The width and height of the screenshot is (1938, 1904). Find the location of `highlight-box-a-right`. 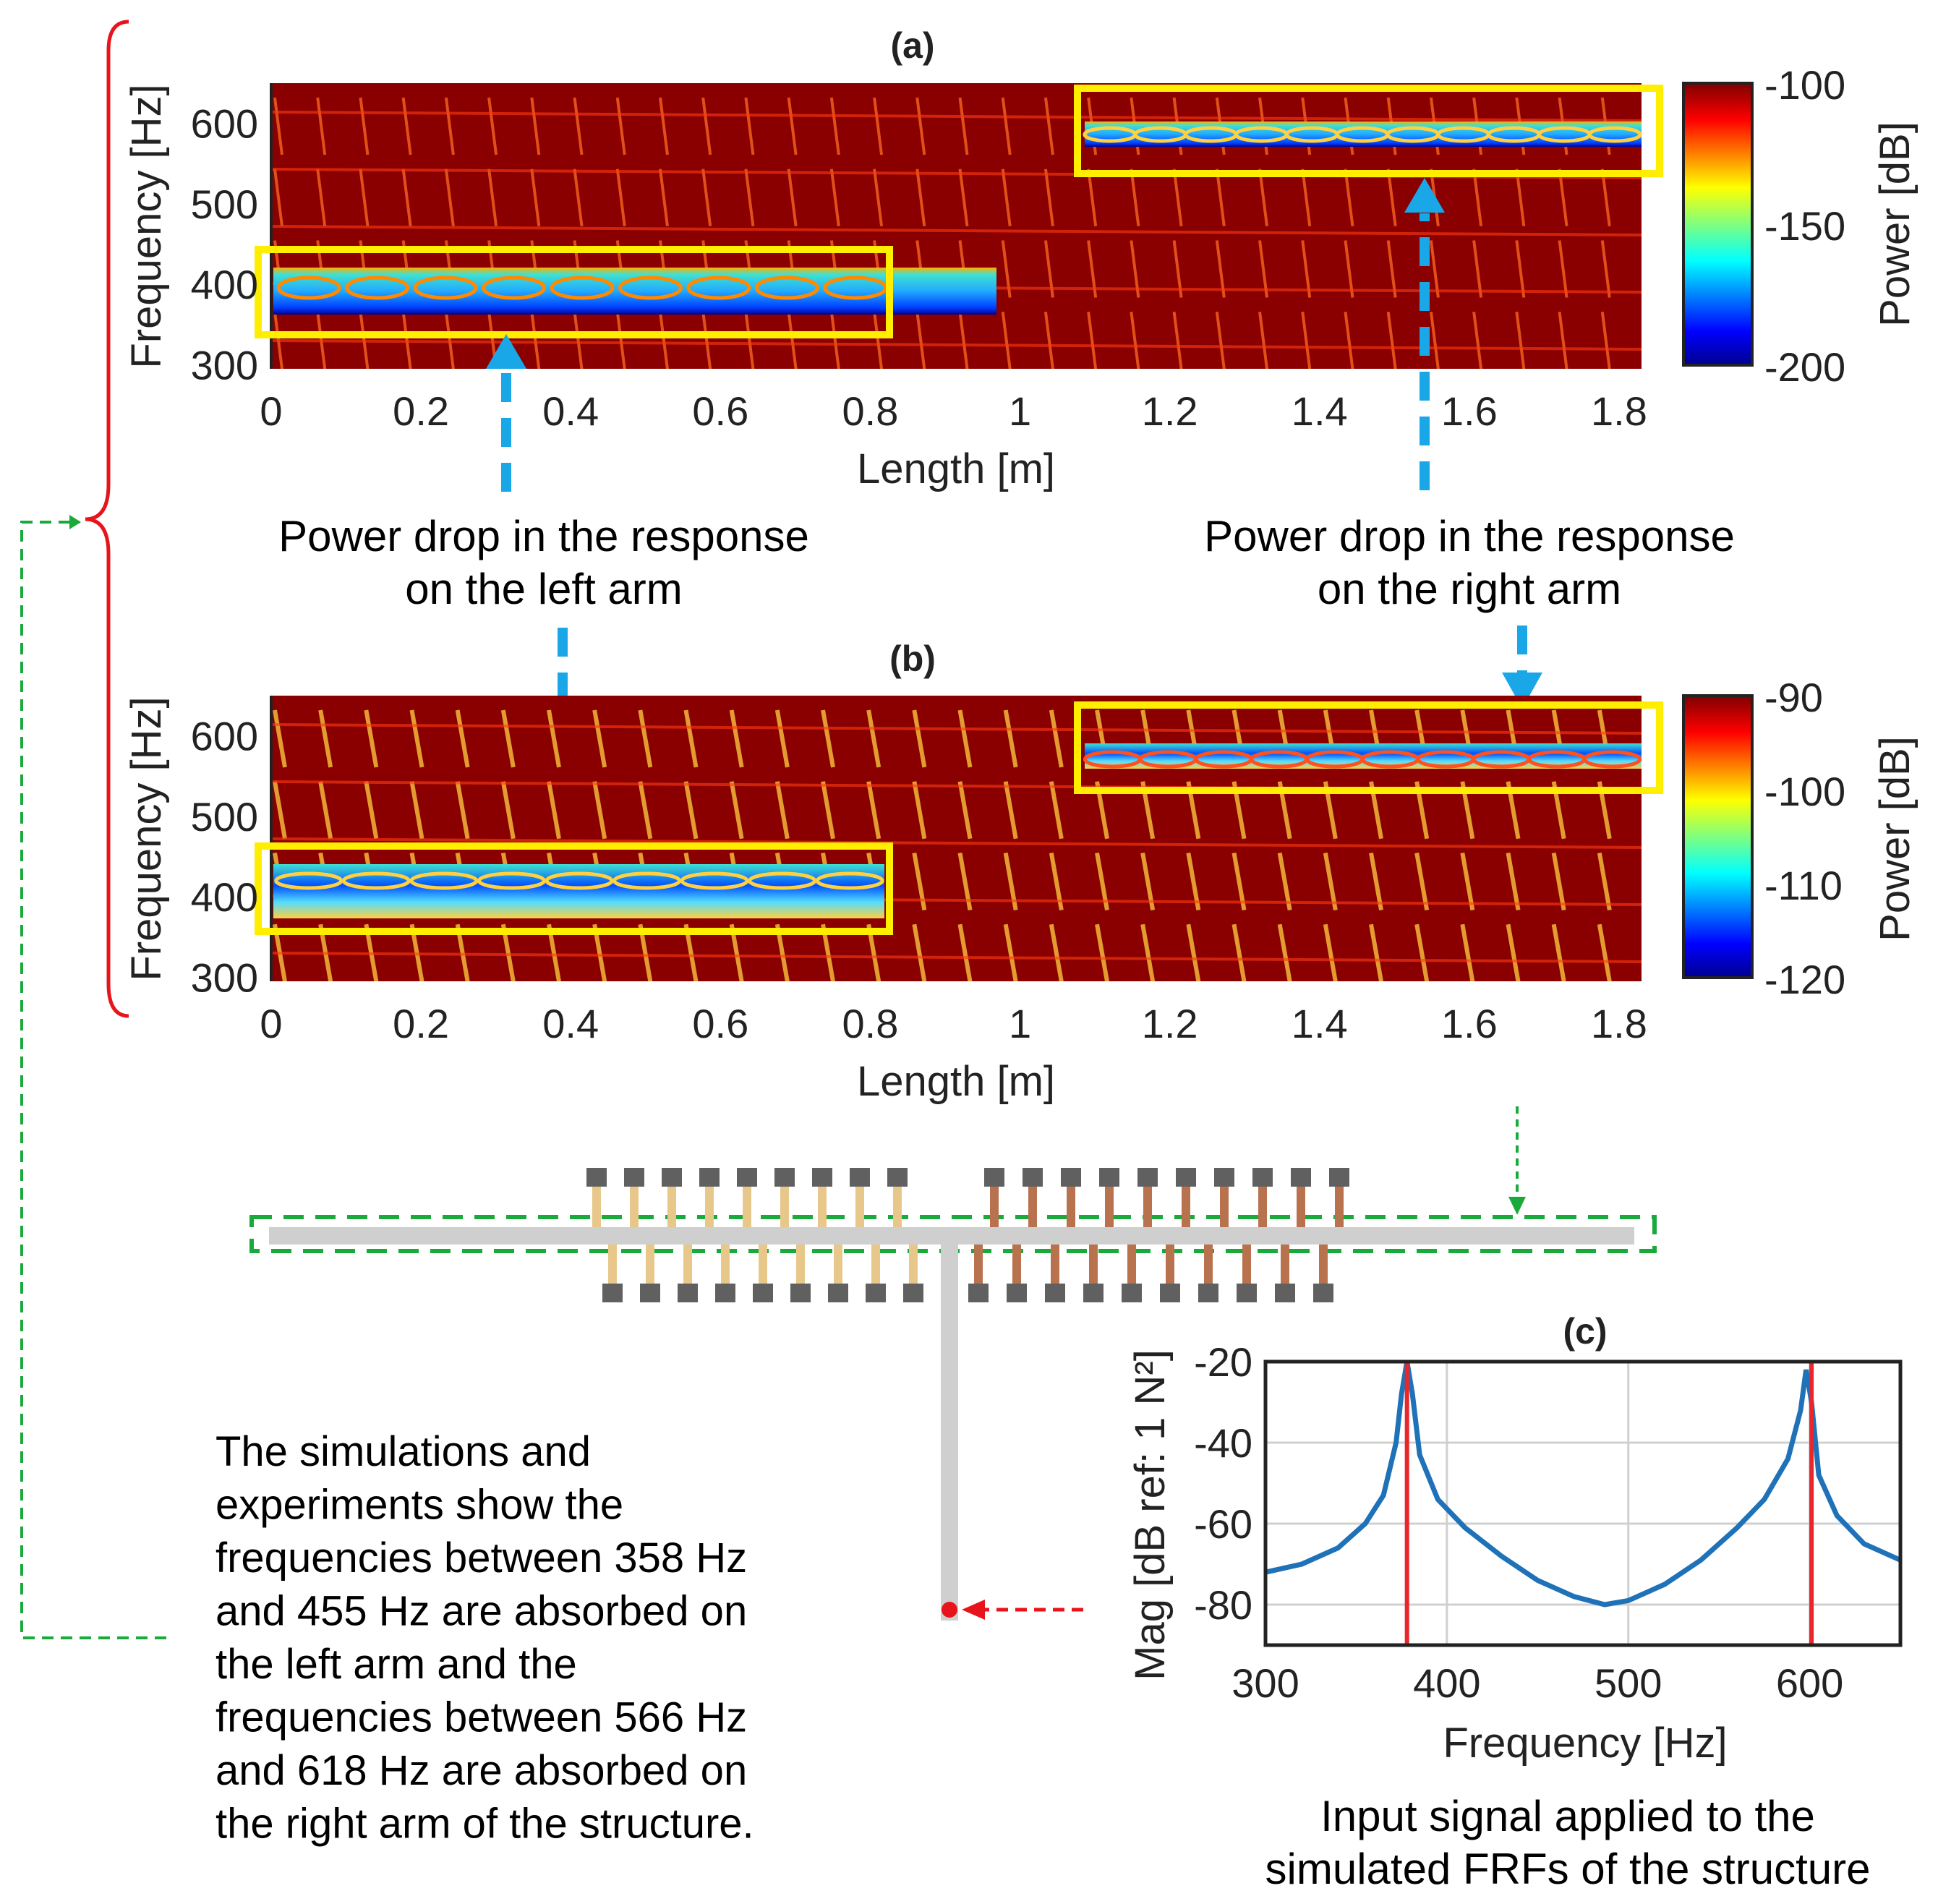

highlight-box-a-right is located at coordinates (1368, 131).